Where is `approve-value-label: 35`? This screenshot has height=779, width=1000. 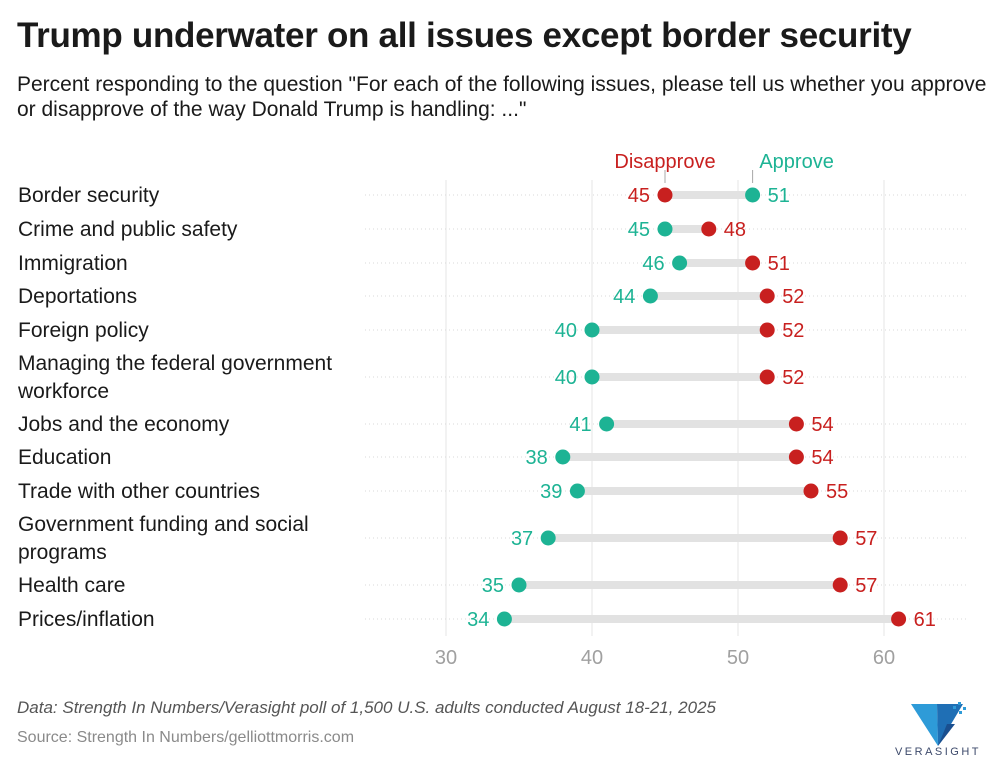
approve-value-label: 35 is located at coordinates (493, 586).